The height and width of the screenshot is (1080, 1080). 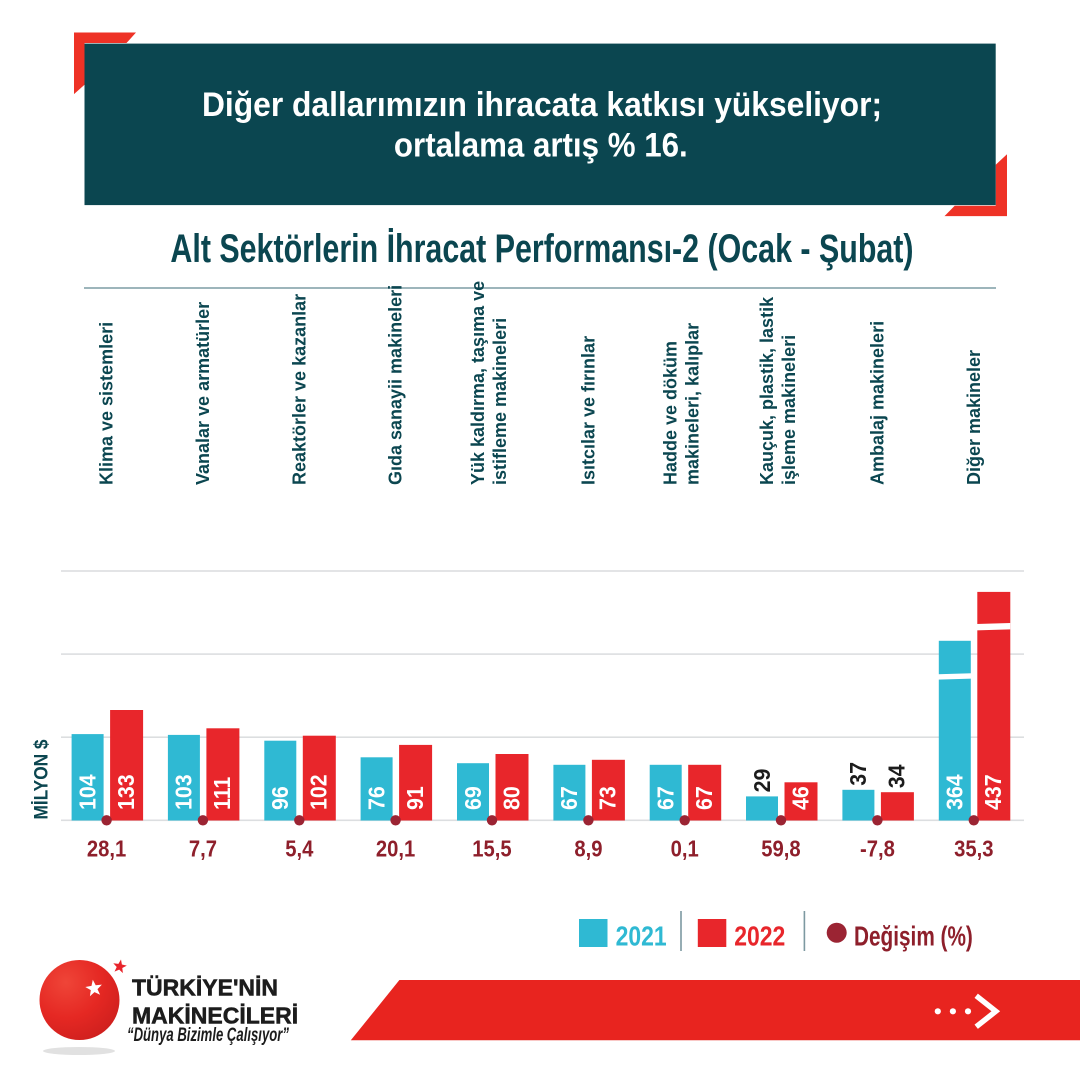 What do you see at coordinates (377, 798) in the screenshot?
I see `svg-text: 76` at bounding box center [377, 798].